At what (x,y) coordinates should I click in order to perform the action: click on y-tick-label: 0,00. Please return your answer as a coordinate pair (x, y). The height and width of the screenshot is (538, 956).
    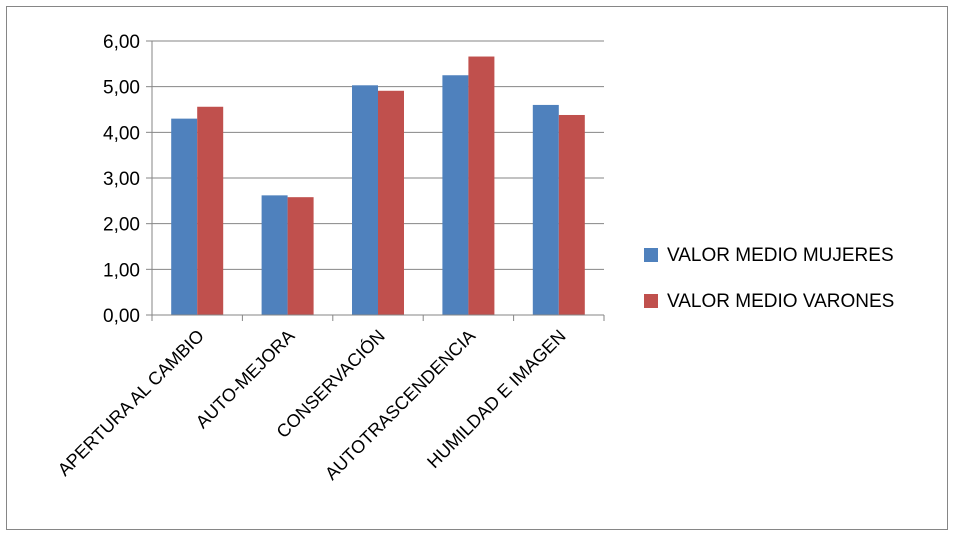
    Looking at the image, I should click on (121, 316).